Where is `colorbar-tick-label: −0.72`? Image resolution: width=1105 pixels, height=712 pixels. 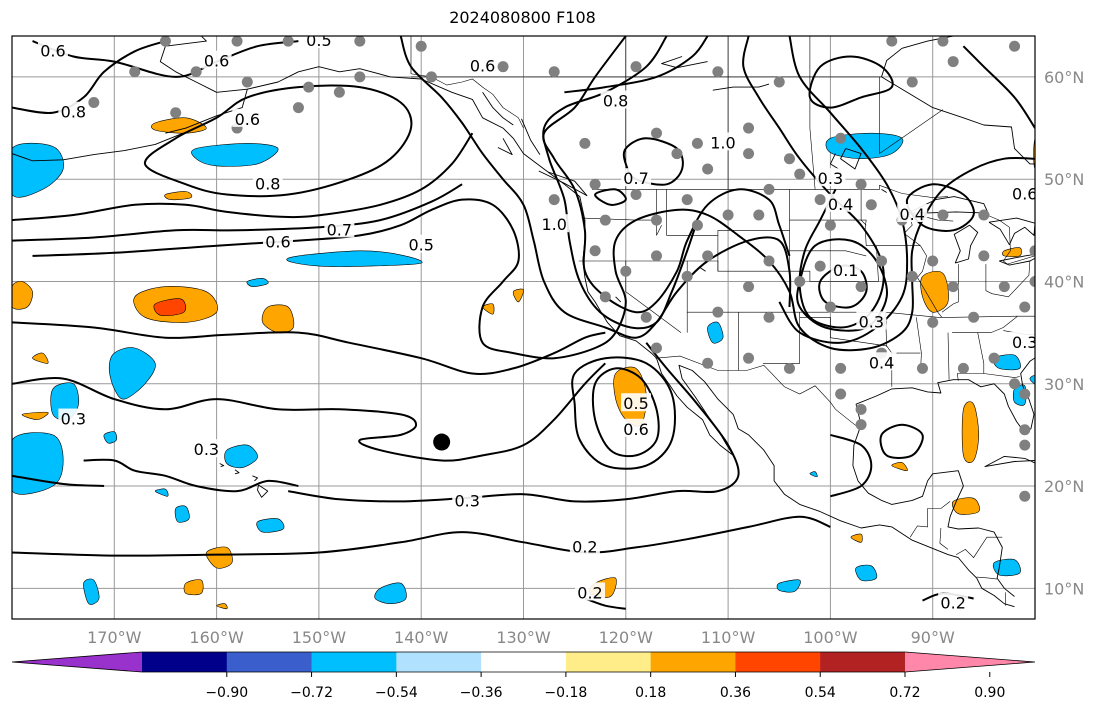 colorbar-tick-label: −0.72 is located at coordinates (311, 693).